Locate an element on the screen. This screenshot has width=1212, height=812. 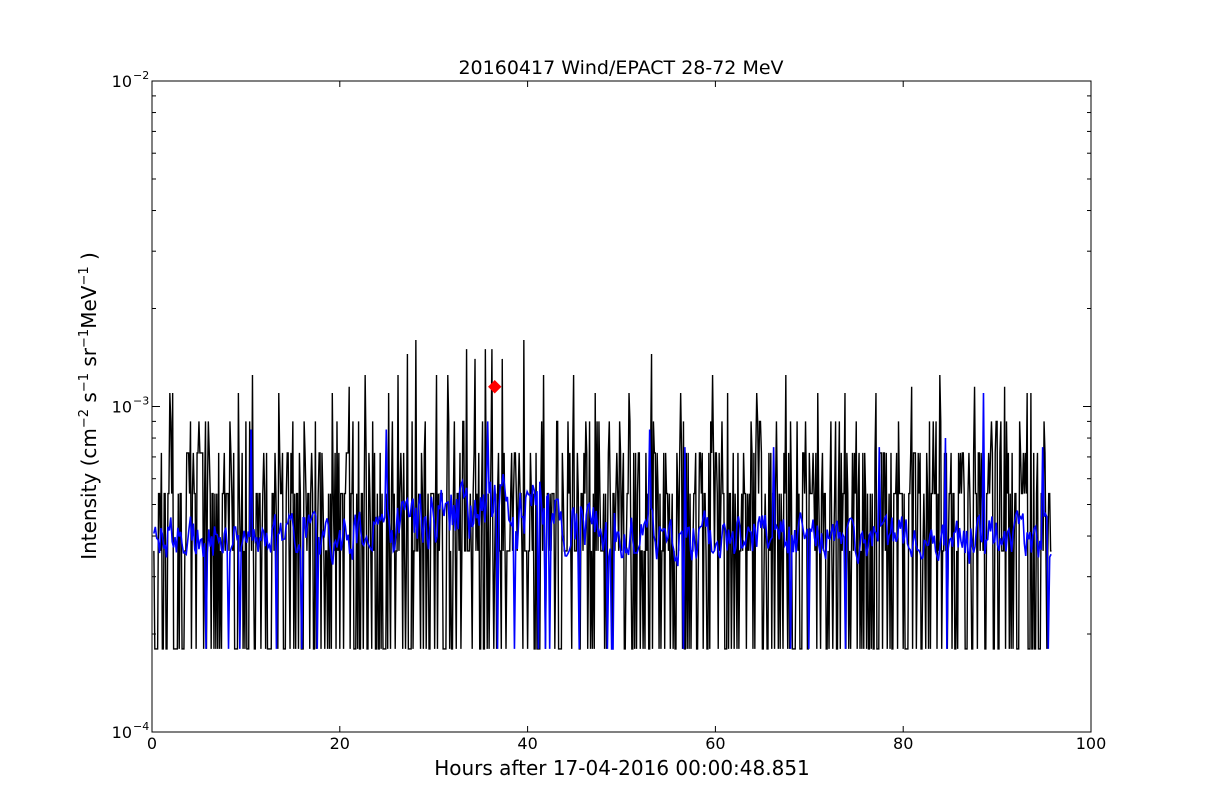
x-axis-label: Hours after 17-04-2016 00:00:48.851 is located at coordinates (622, 768).